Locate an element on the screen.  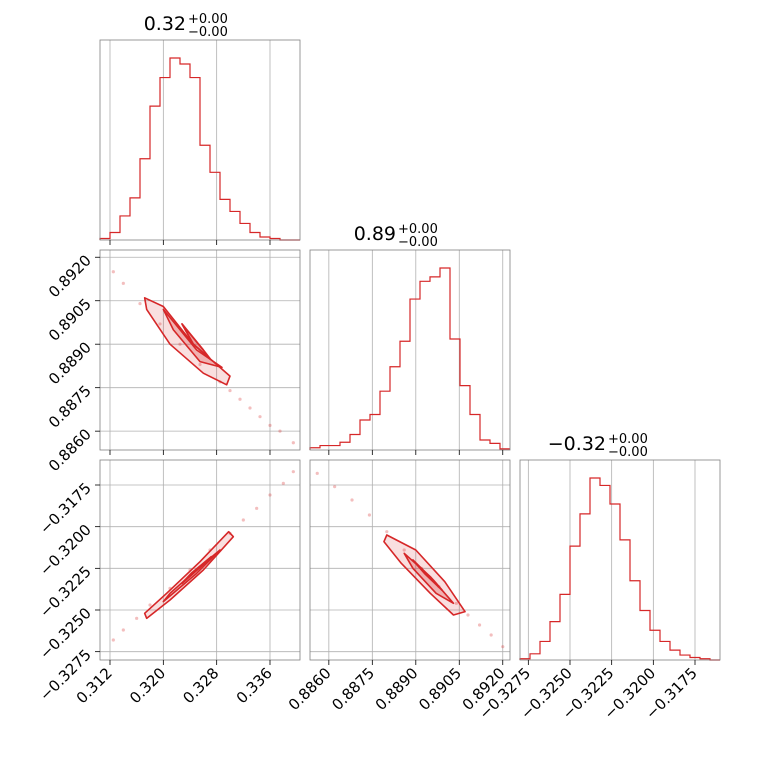
contour-mid is located at coordinates (192, 338).